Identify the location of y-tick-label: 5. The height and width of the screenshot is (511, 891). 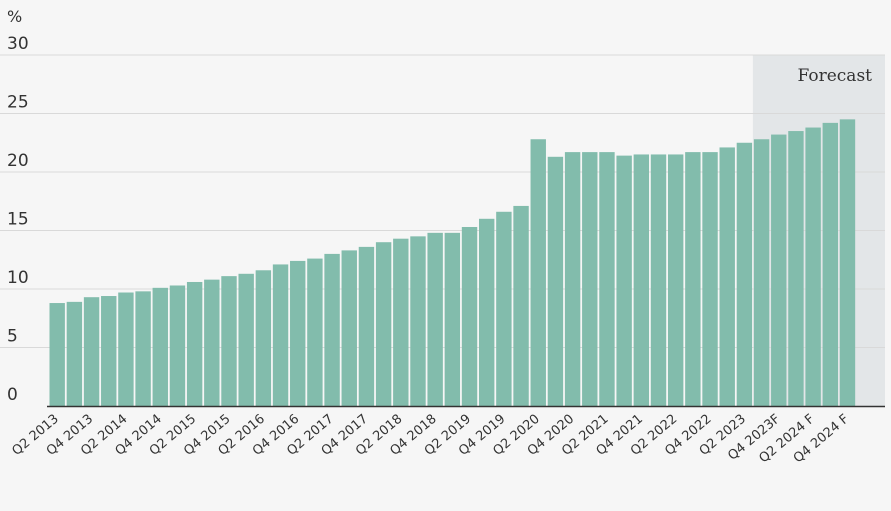
(12, 337).